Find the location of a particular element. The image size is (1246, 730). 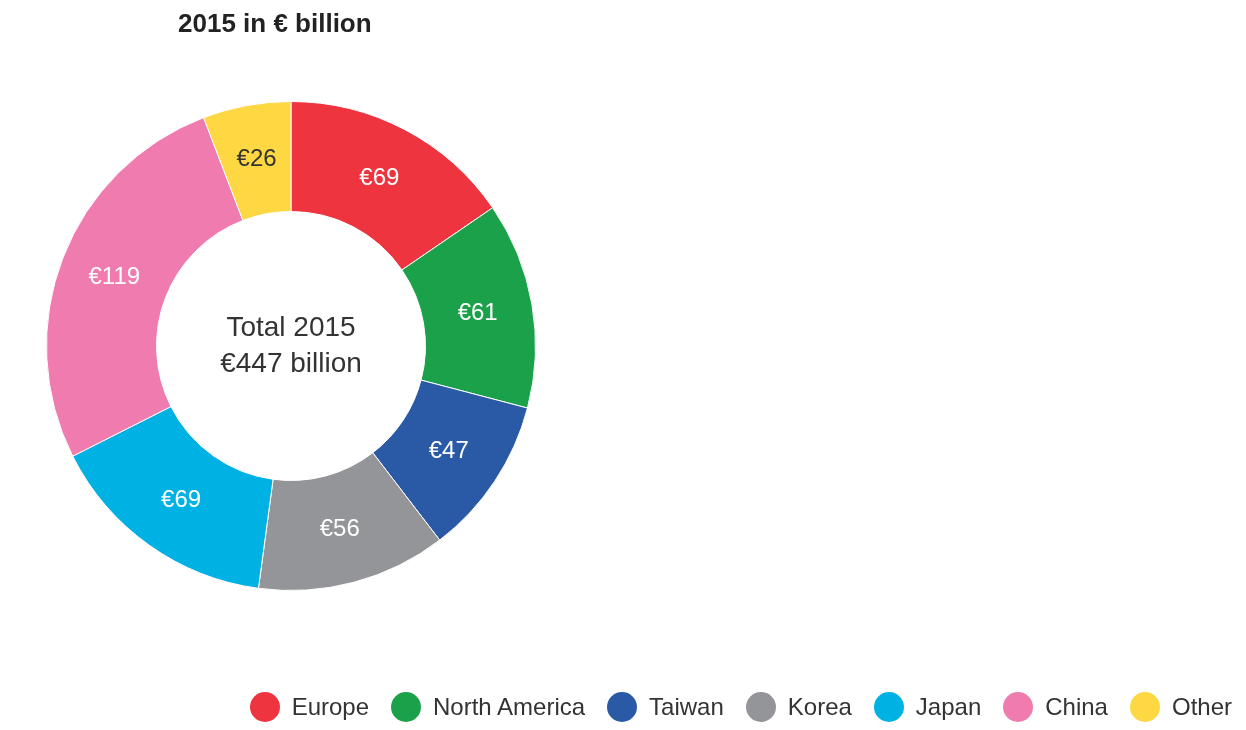

text: Total 2015 is located at coordinates (291, 326).